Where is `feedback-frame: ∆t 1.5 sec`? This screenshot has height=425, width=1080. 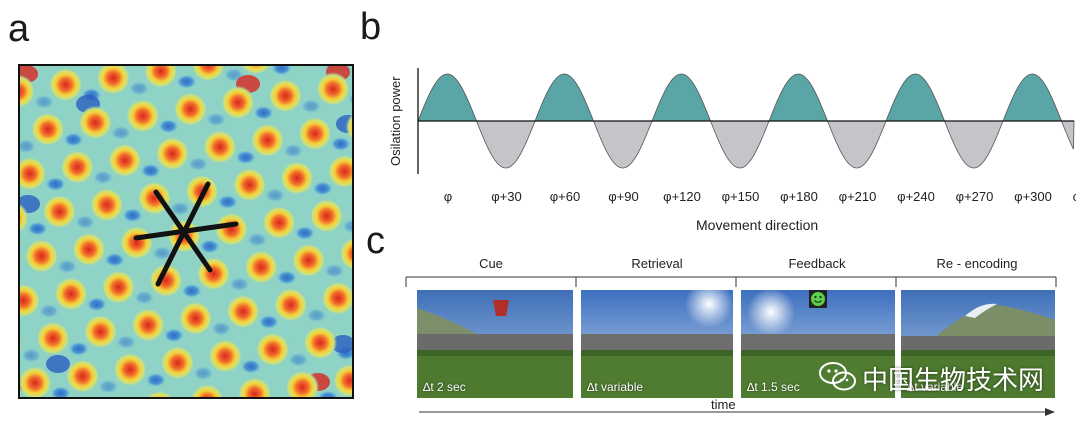
feedback-frame: ∆t 1.5 sec is located at coordinates (818, 344).